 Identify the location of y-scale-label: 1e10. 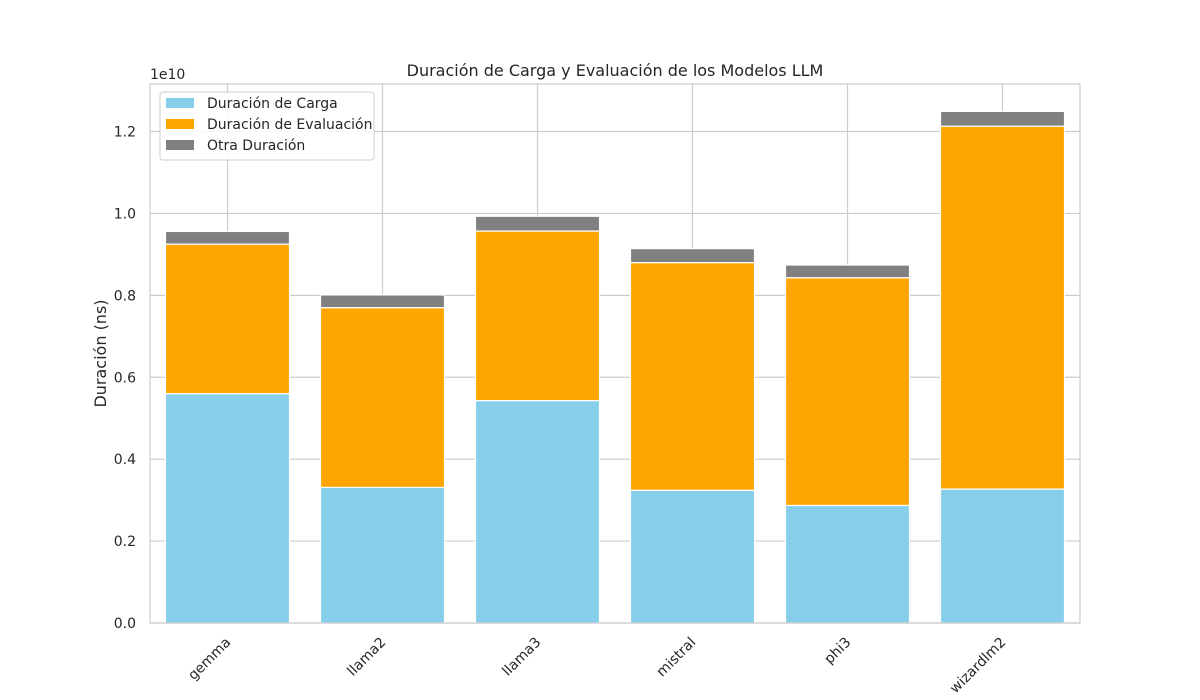
(167, 75).